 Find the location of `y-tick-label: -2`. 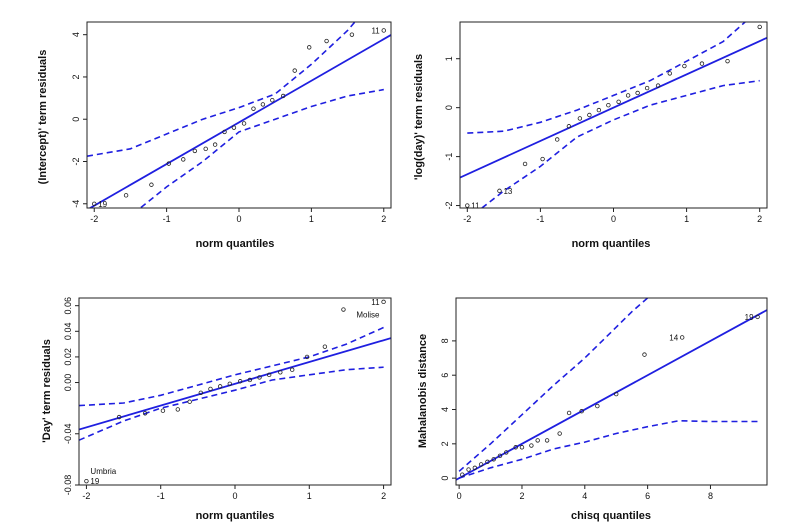

y-tick-label: -2 is located at coordinates (449, 206).